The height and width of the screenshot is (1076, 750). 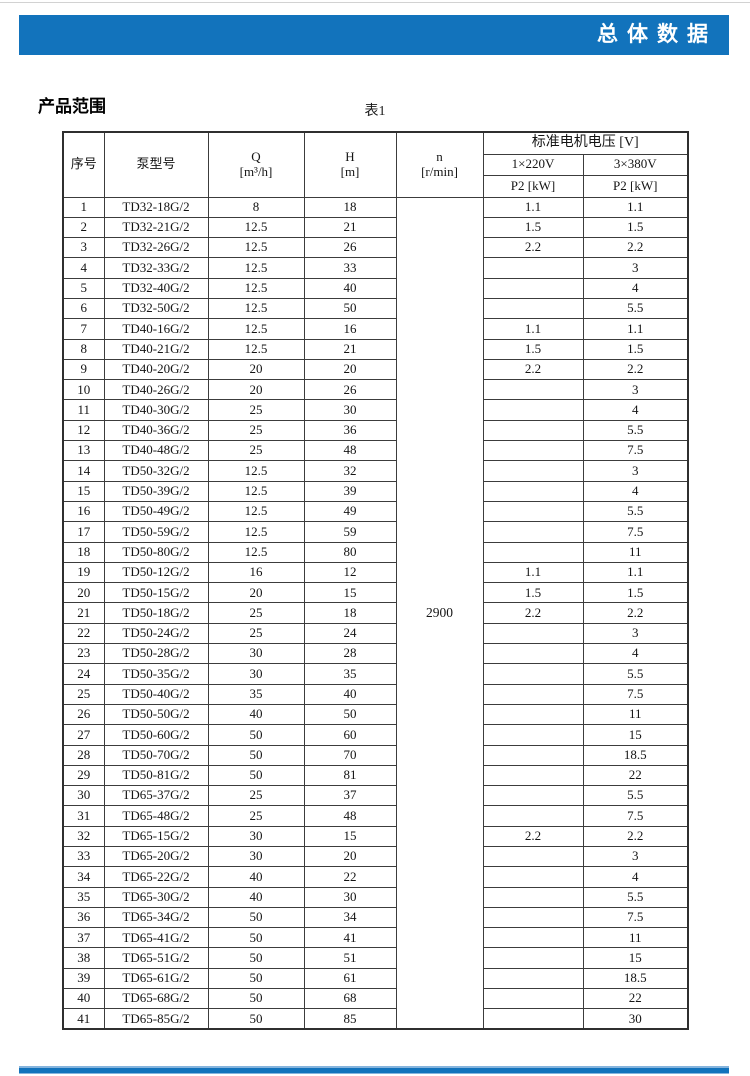 I want to click on cell-model: TD50-18G/2, so click(x=156, y=613).